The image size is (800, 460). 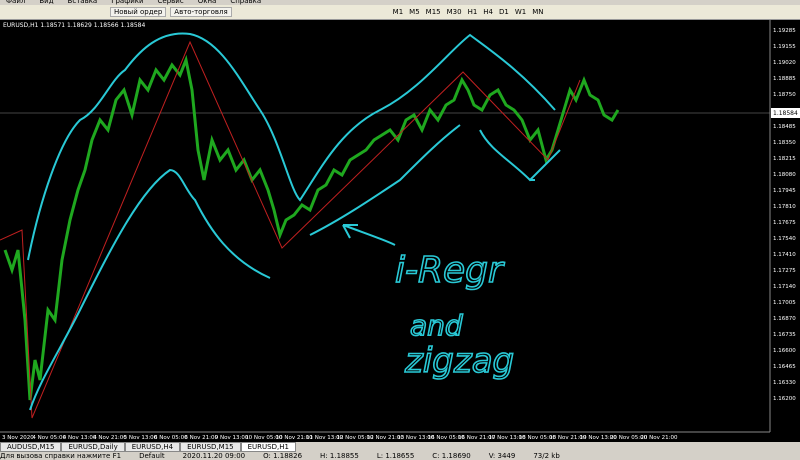 What do you see at coordinates (459, 361) in the screenshot?
I see `annotation-text: zigzag` at bounding box center [459, 361].